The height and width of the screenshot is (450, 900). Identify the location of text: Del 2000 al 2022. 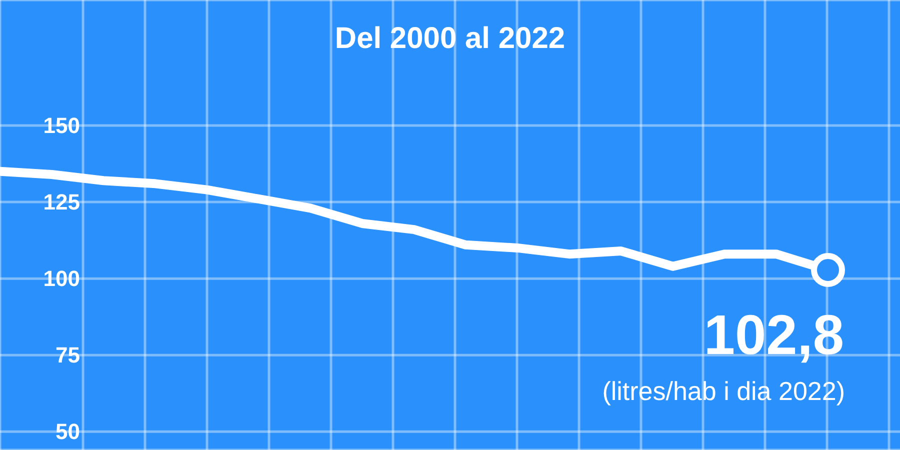
(450, 39).